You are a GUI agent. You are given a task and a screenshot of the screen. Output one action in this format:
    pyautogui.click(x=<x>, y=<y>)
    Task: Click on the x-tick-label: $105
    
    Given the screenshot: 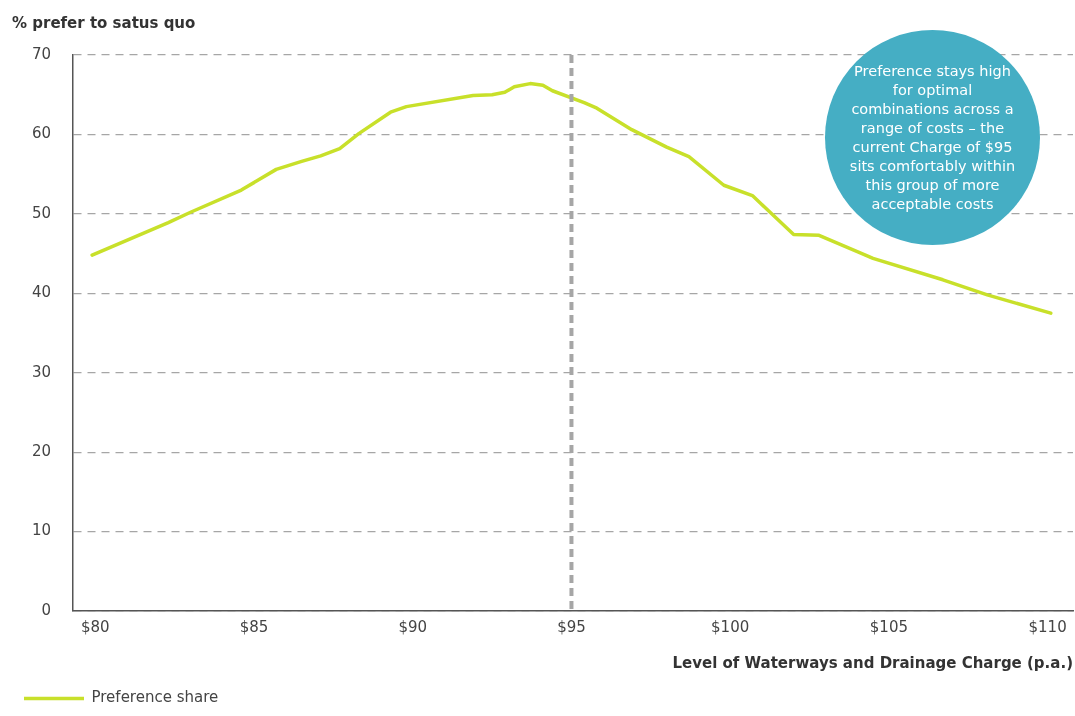 What is the action you would take?
    pyautogui.click(x=888, y=626)
    